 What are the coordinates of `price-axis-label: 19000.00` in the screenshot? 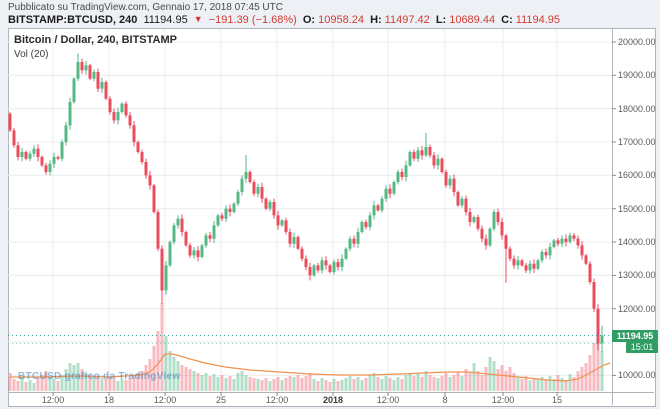 It's located at (637, 75).